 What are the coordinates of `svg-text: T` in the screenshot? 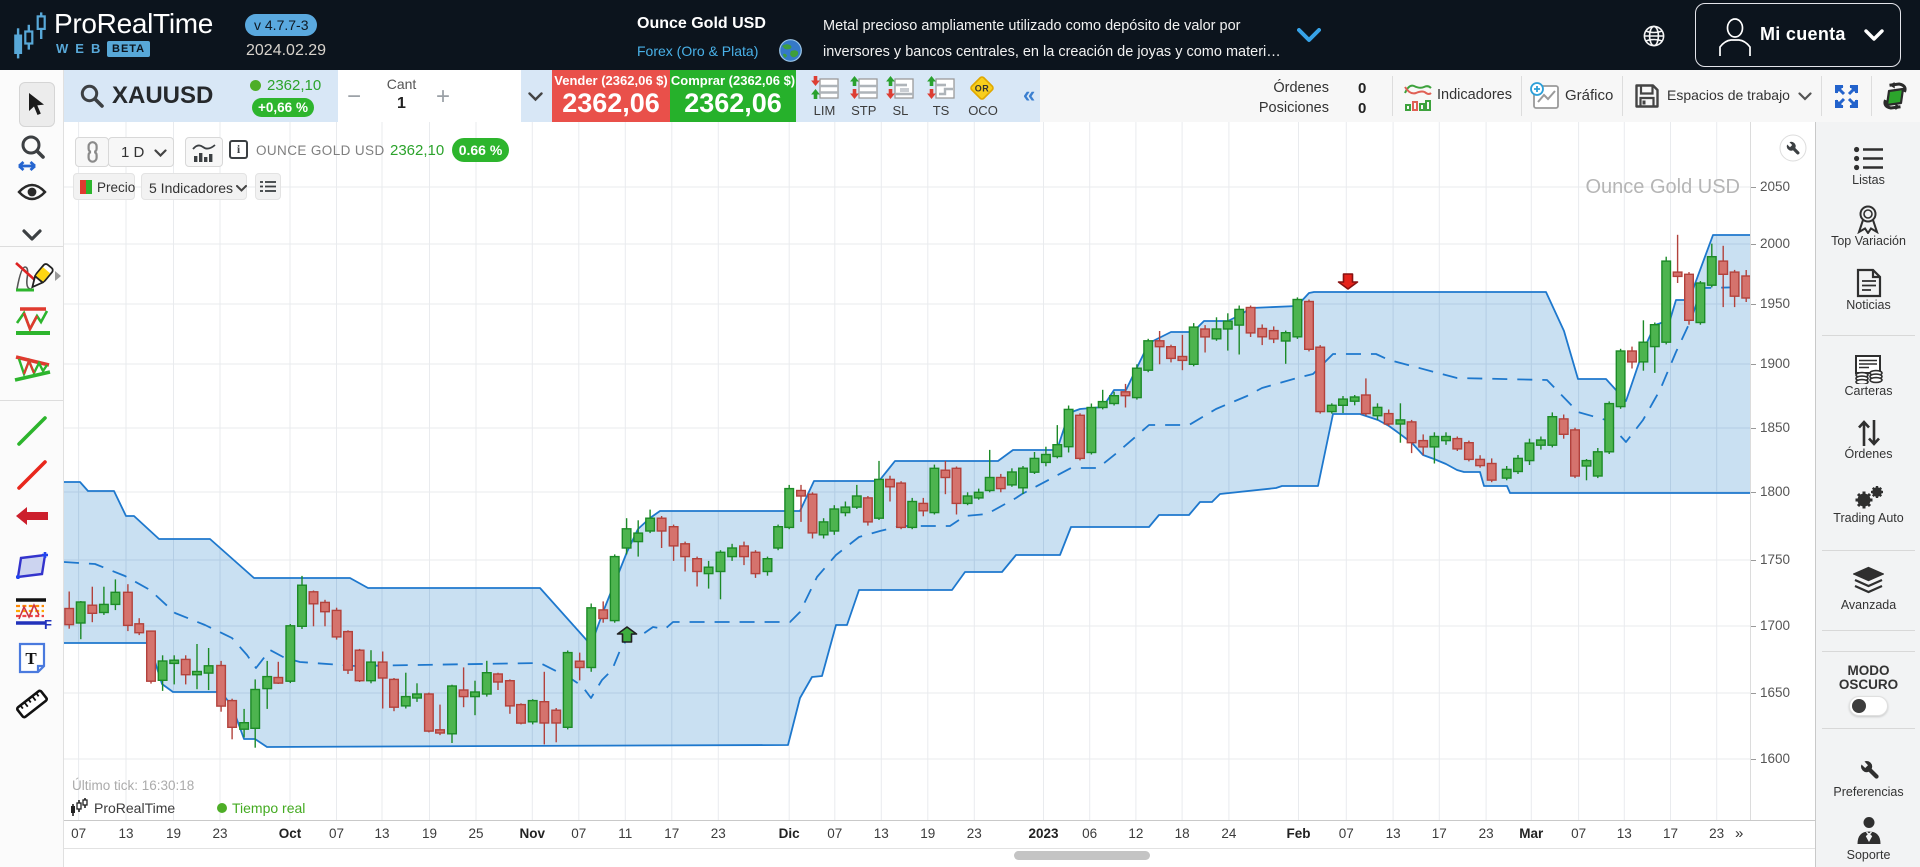 It's located at (31, 658).